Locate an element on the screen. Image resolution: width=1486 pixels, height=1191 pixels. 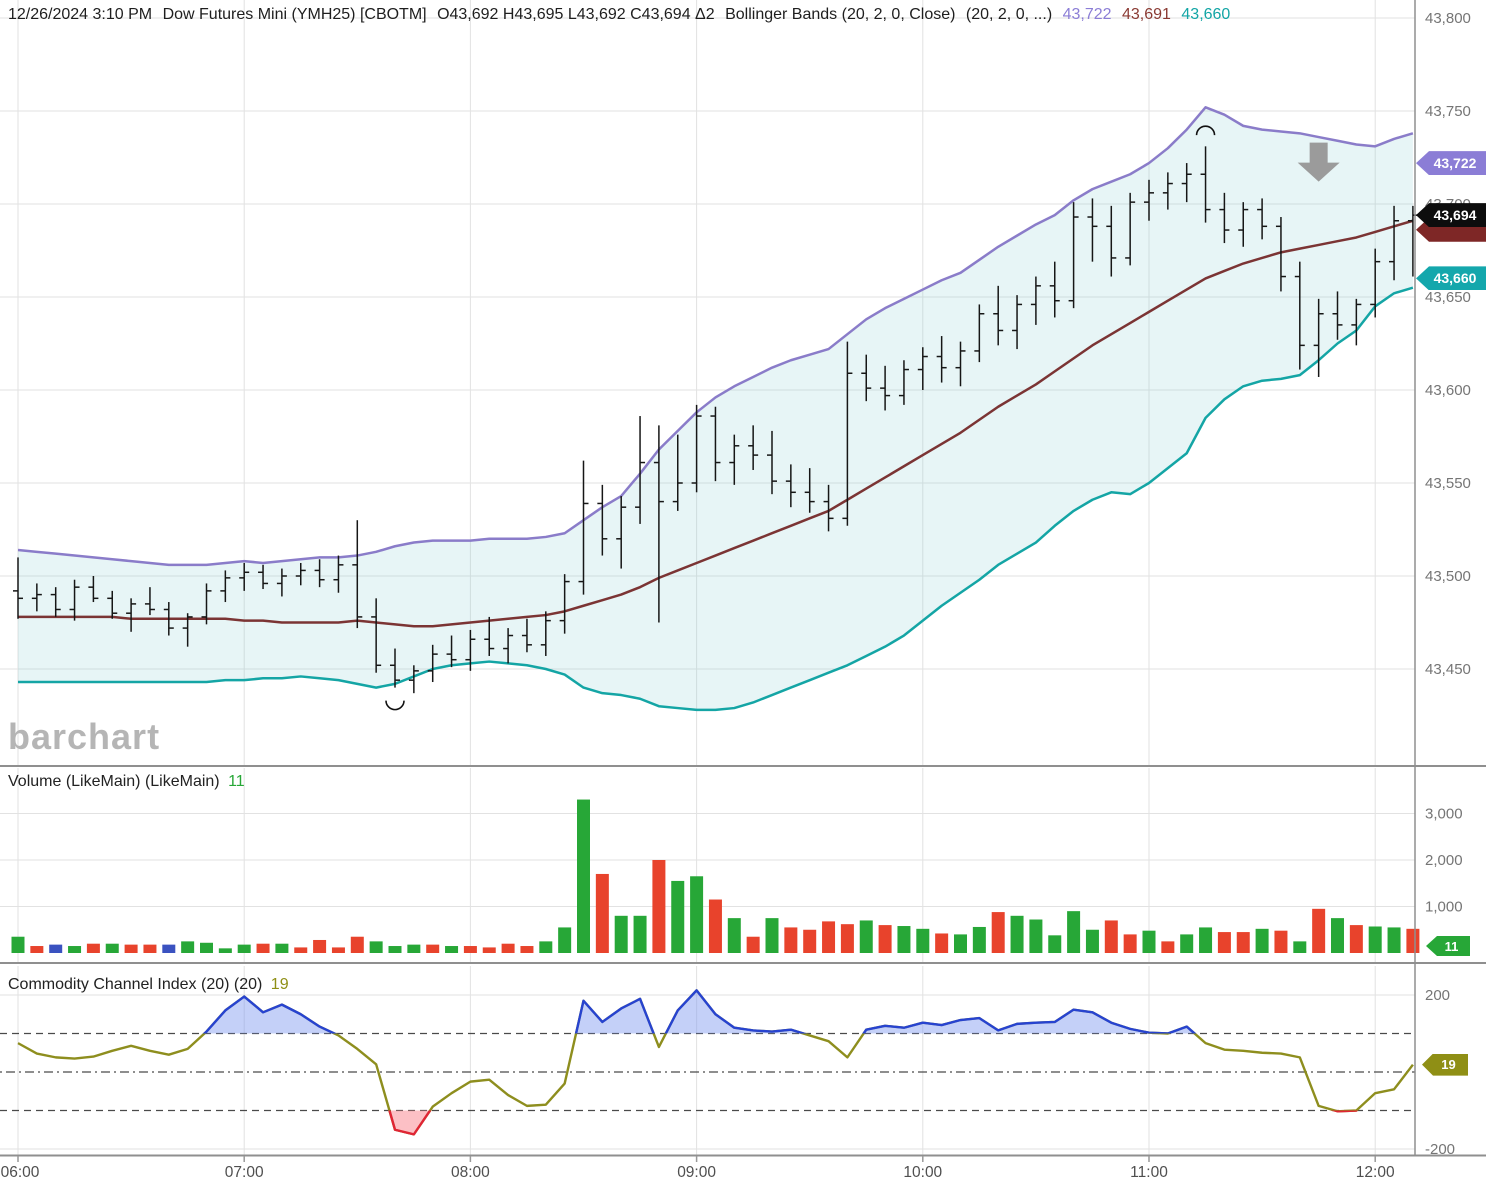
header-upper-band-value: 43,722 is located at coordinates (1087, 14).